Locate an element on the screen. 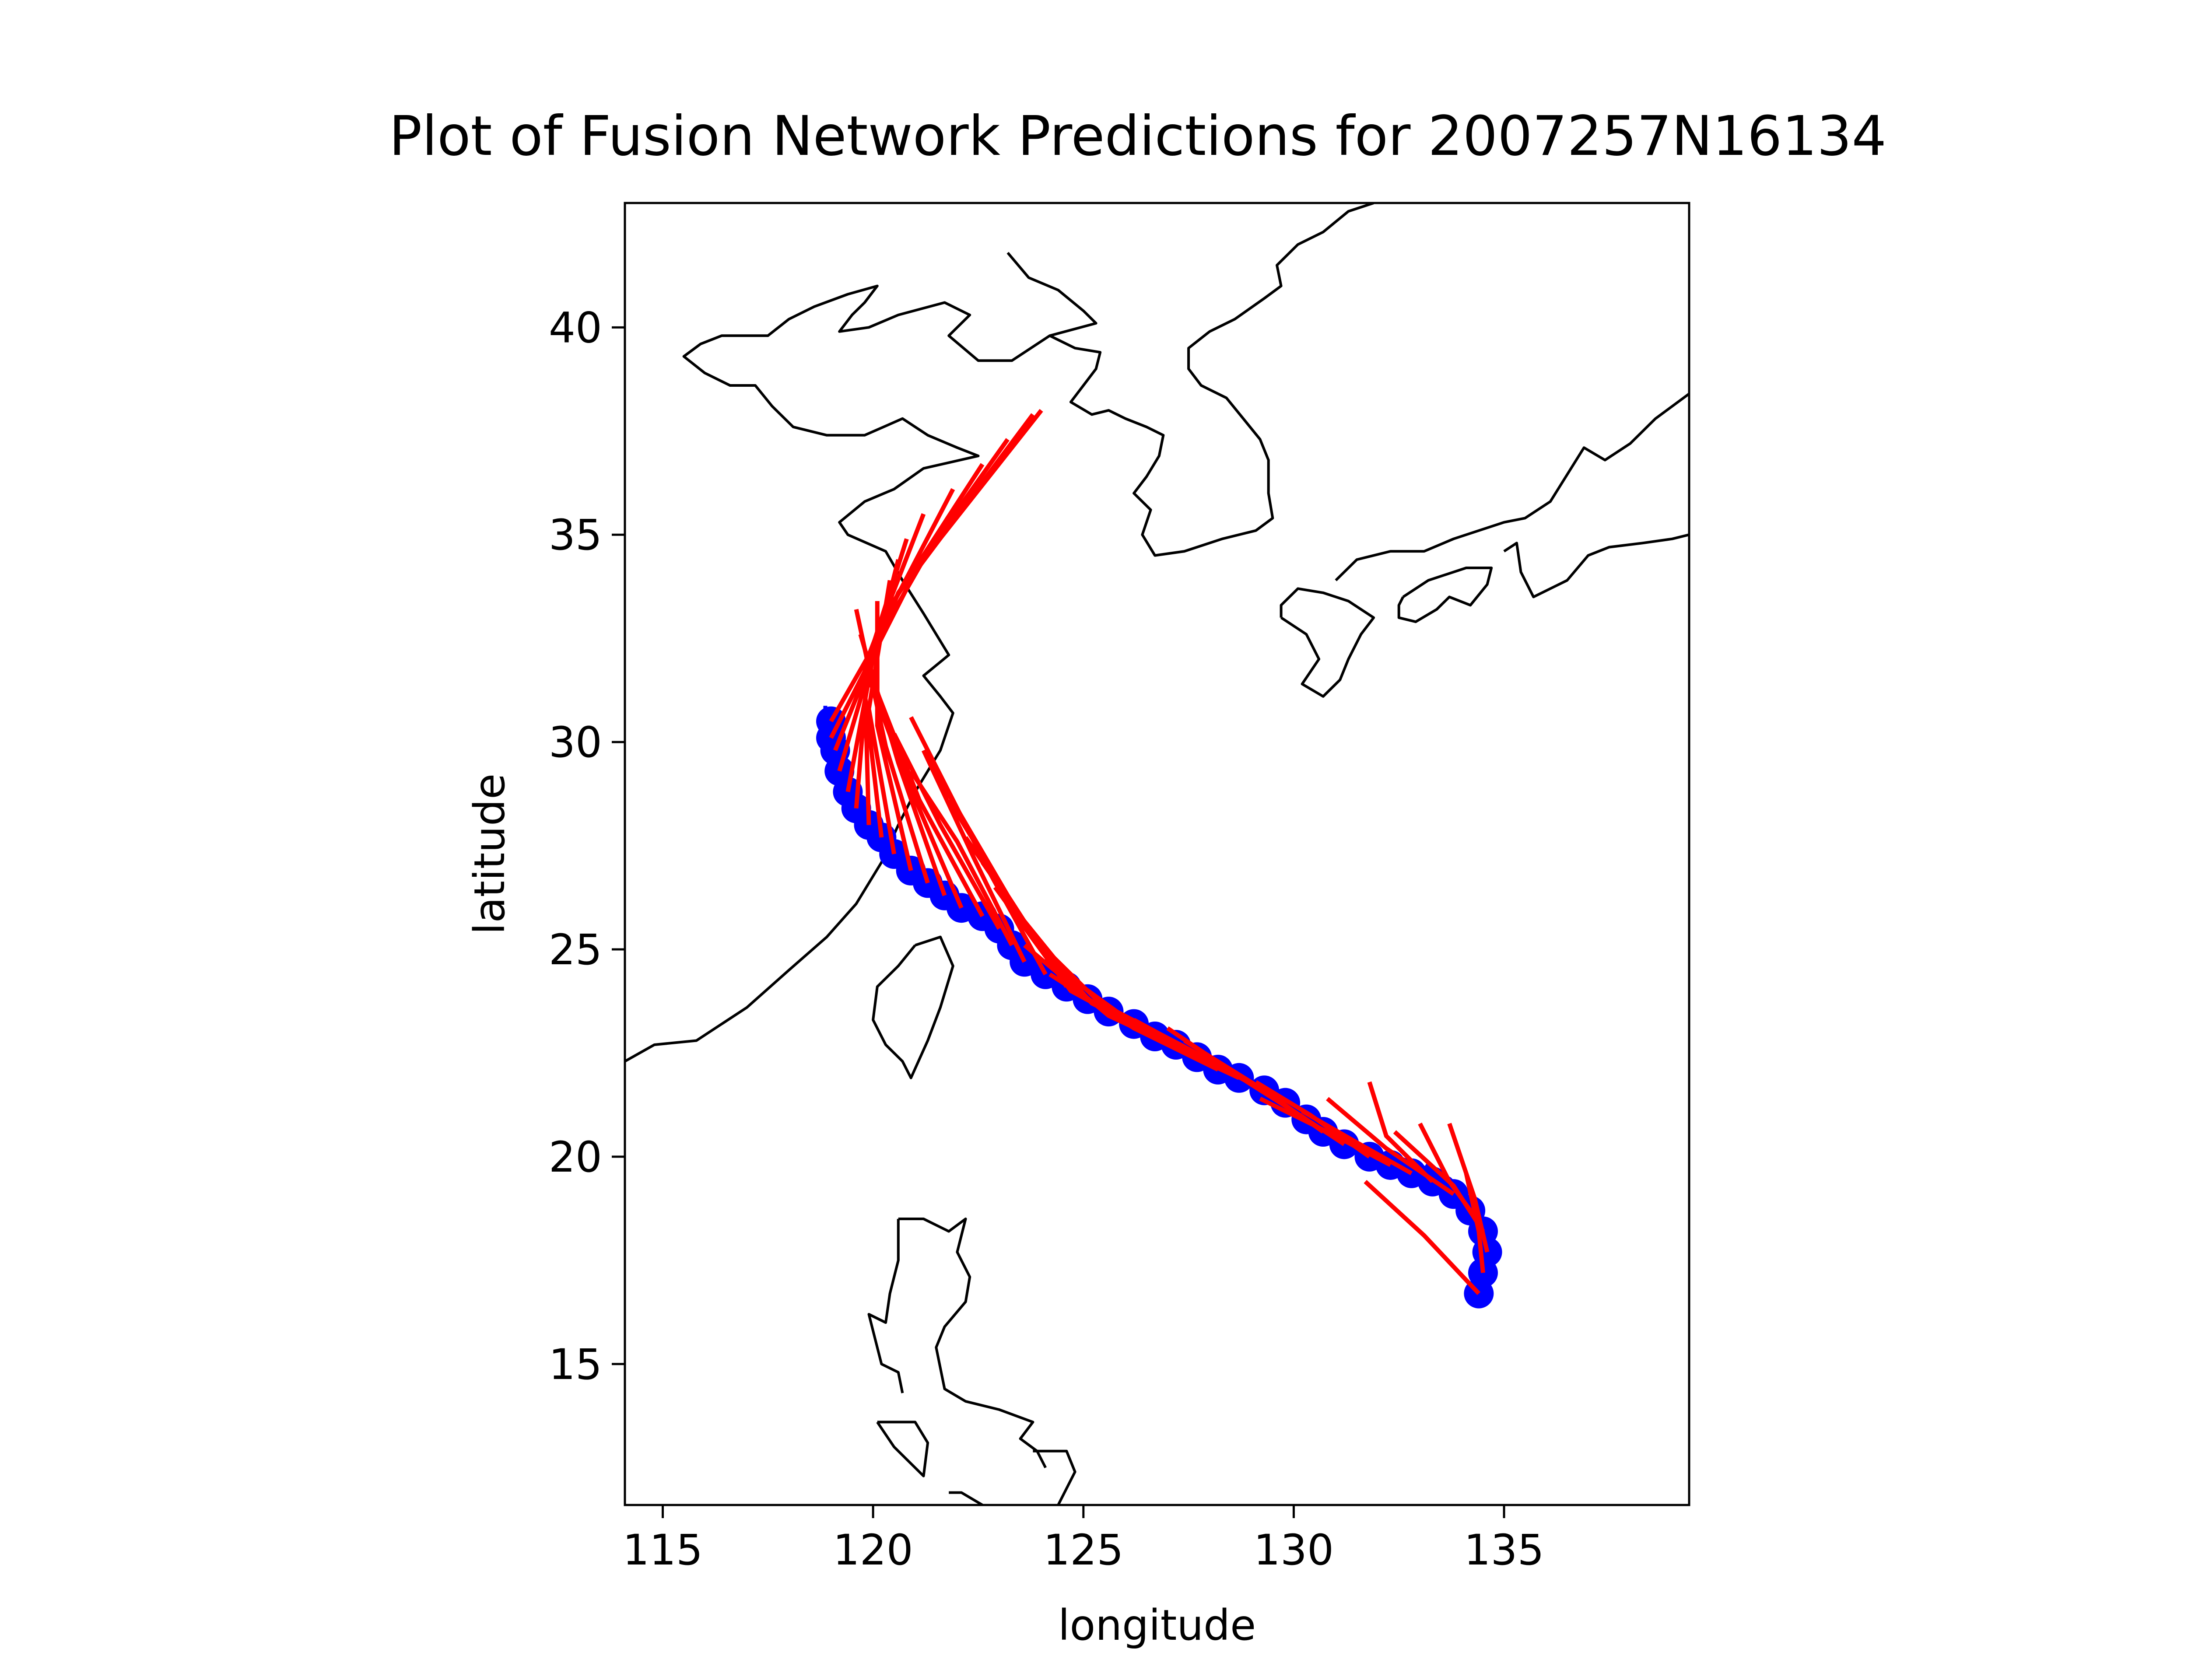 This screenshot has width=2188, height=1680. y-tick-label: 25 is located at coordinates (575, 949).